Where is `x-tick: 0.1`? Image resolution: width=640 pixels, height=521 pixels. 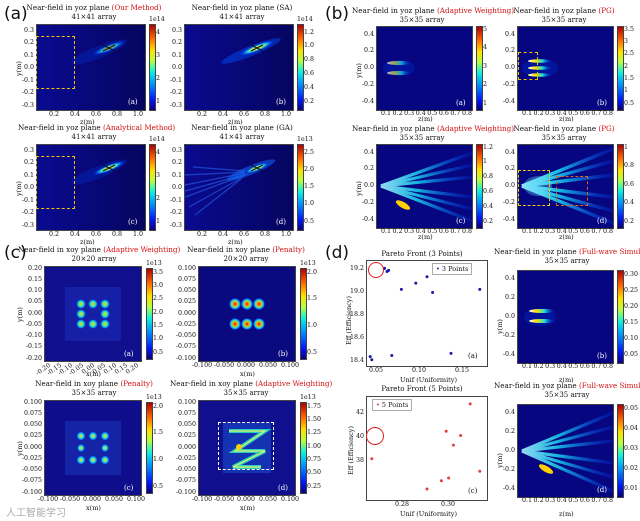
x-tick: 0.1 is located at coordinates (527, 366).